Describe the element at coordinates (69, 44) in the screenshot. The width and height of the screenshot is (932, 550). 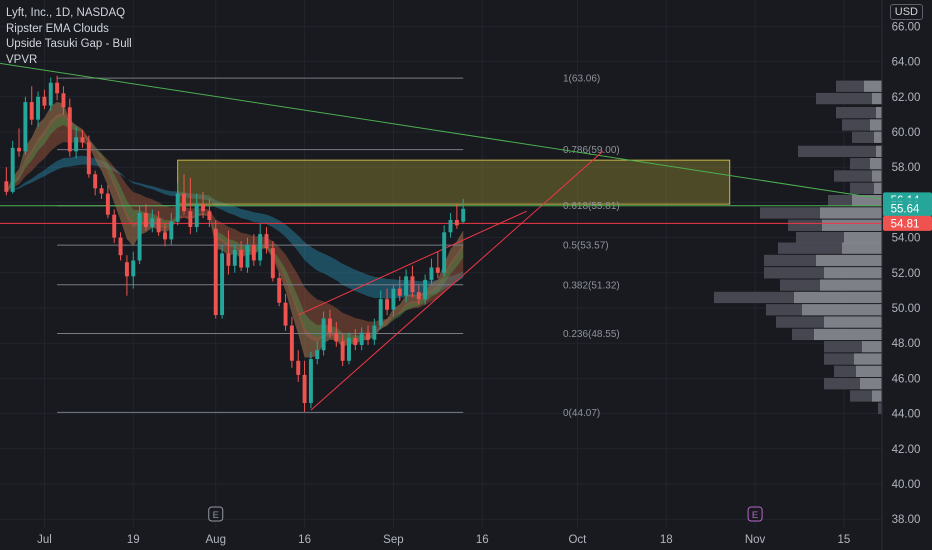
I see `study-tasuki-gap: Upside Tasuki Gap - Bull` at that location.